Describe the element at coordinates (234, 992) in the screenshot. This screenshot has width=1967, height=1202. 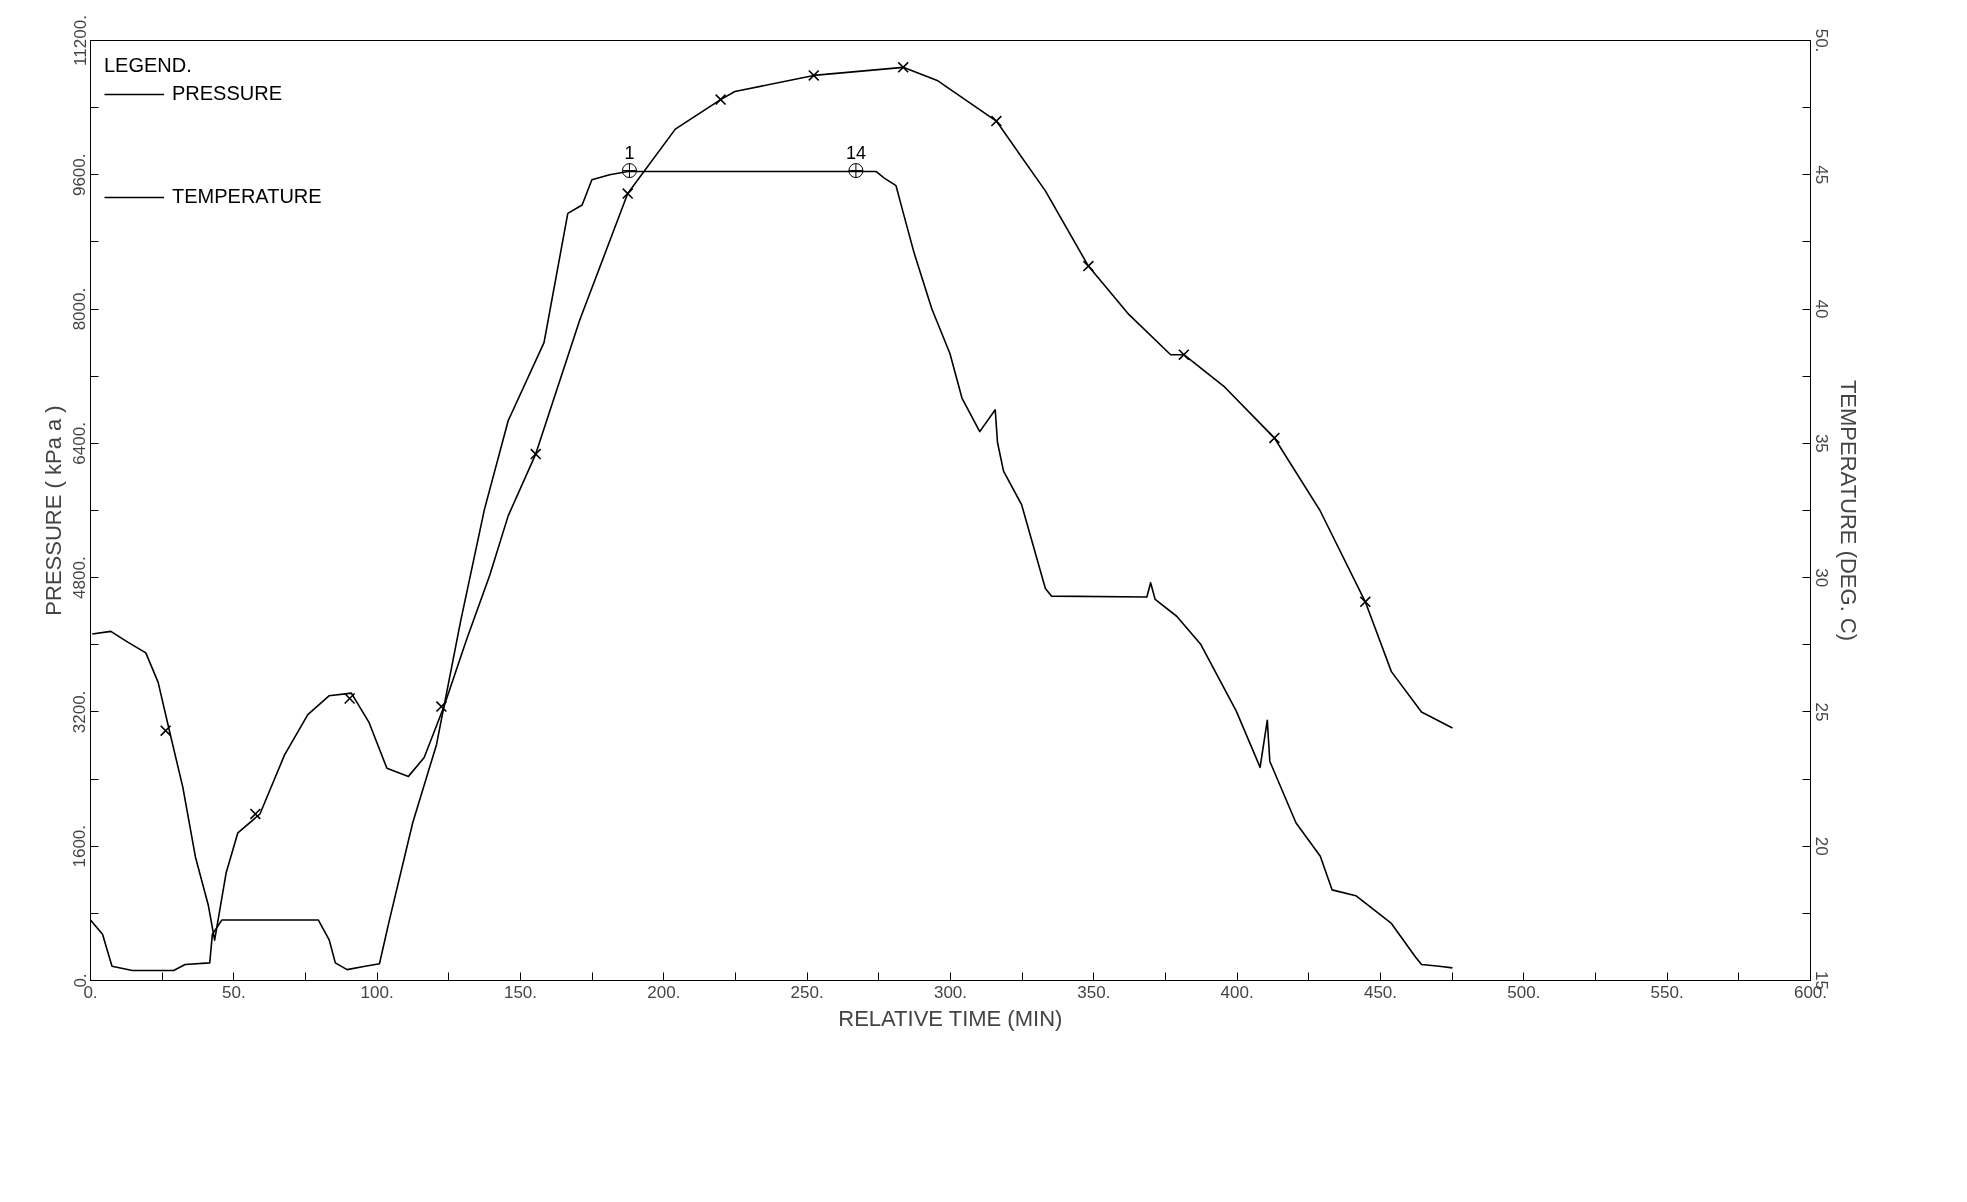
I see `x-tick-label: 50.` at that location.